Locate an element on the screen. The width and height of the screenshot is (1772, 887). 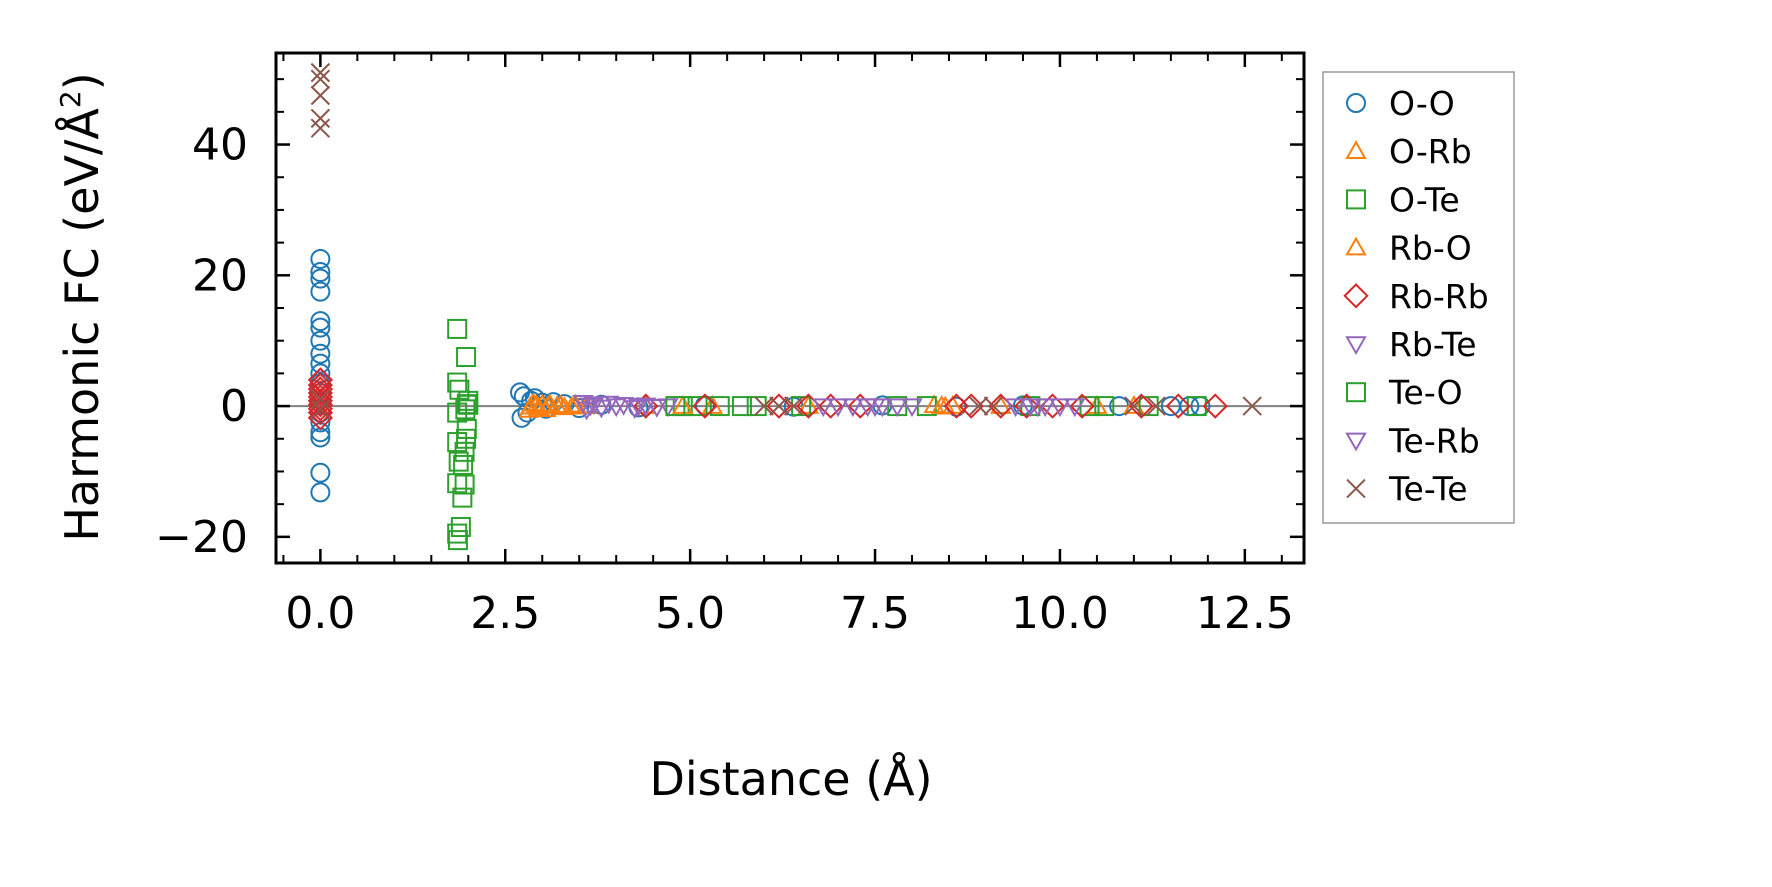
y-tick-label: 0 is located at coordinates (234, 406).